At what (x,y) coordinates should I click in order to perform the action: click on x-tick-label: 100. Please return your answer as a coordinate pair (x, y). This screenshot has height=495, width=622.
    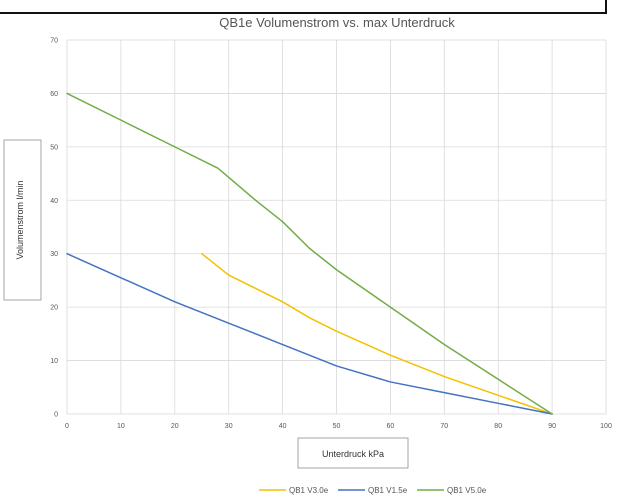
    Looking at the image, I should click on (606, 426).